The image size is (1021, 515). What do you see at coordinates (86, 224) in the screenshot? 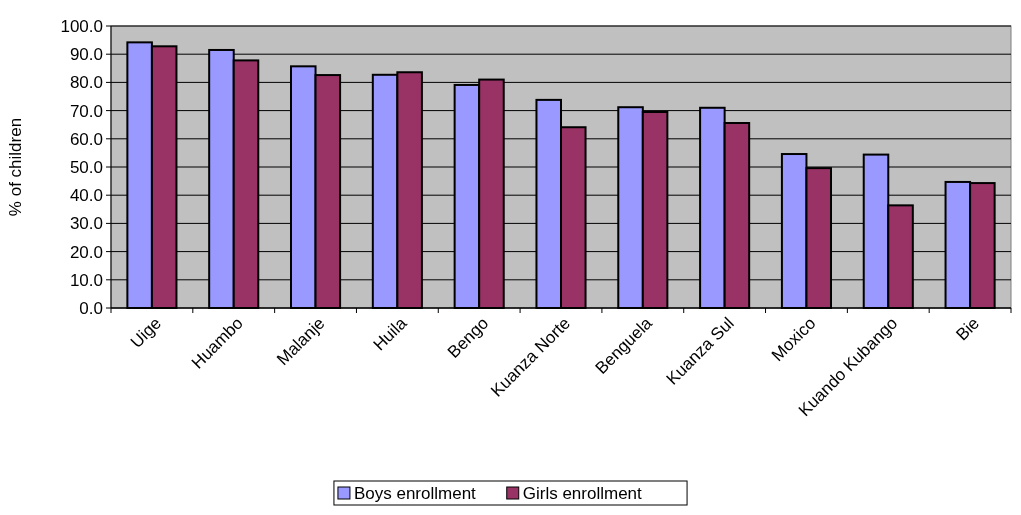
I see `y-tick-label: 30.0` at bounding box center [86, 224].